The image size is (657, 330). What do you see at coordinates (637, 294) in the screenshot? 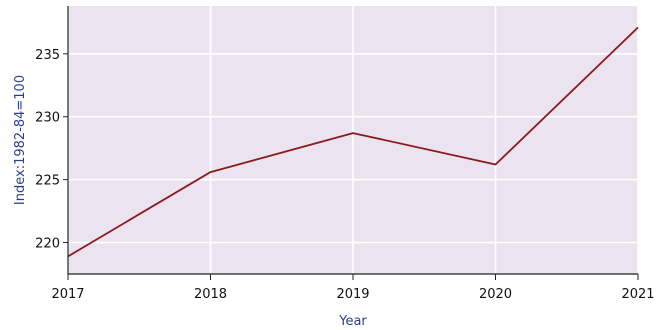
I see `x-tick-label: 2021` at bounding box center [637, 294].